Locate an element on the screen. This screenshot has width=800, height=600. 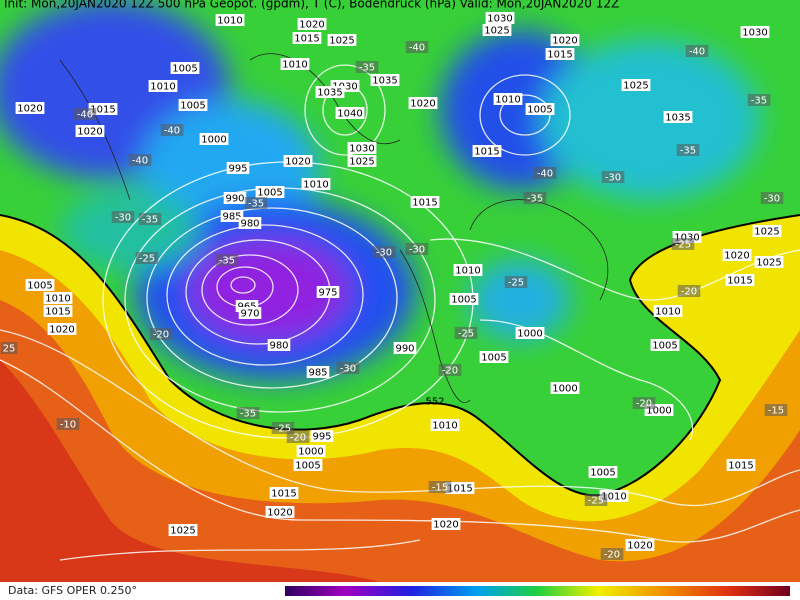
color-scale is located at coordinates (537, 591).